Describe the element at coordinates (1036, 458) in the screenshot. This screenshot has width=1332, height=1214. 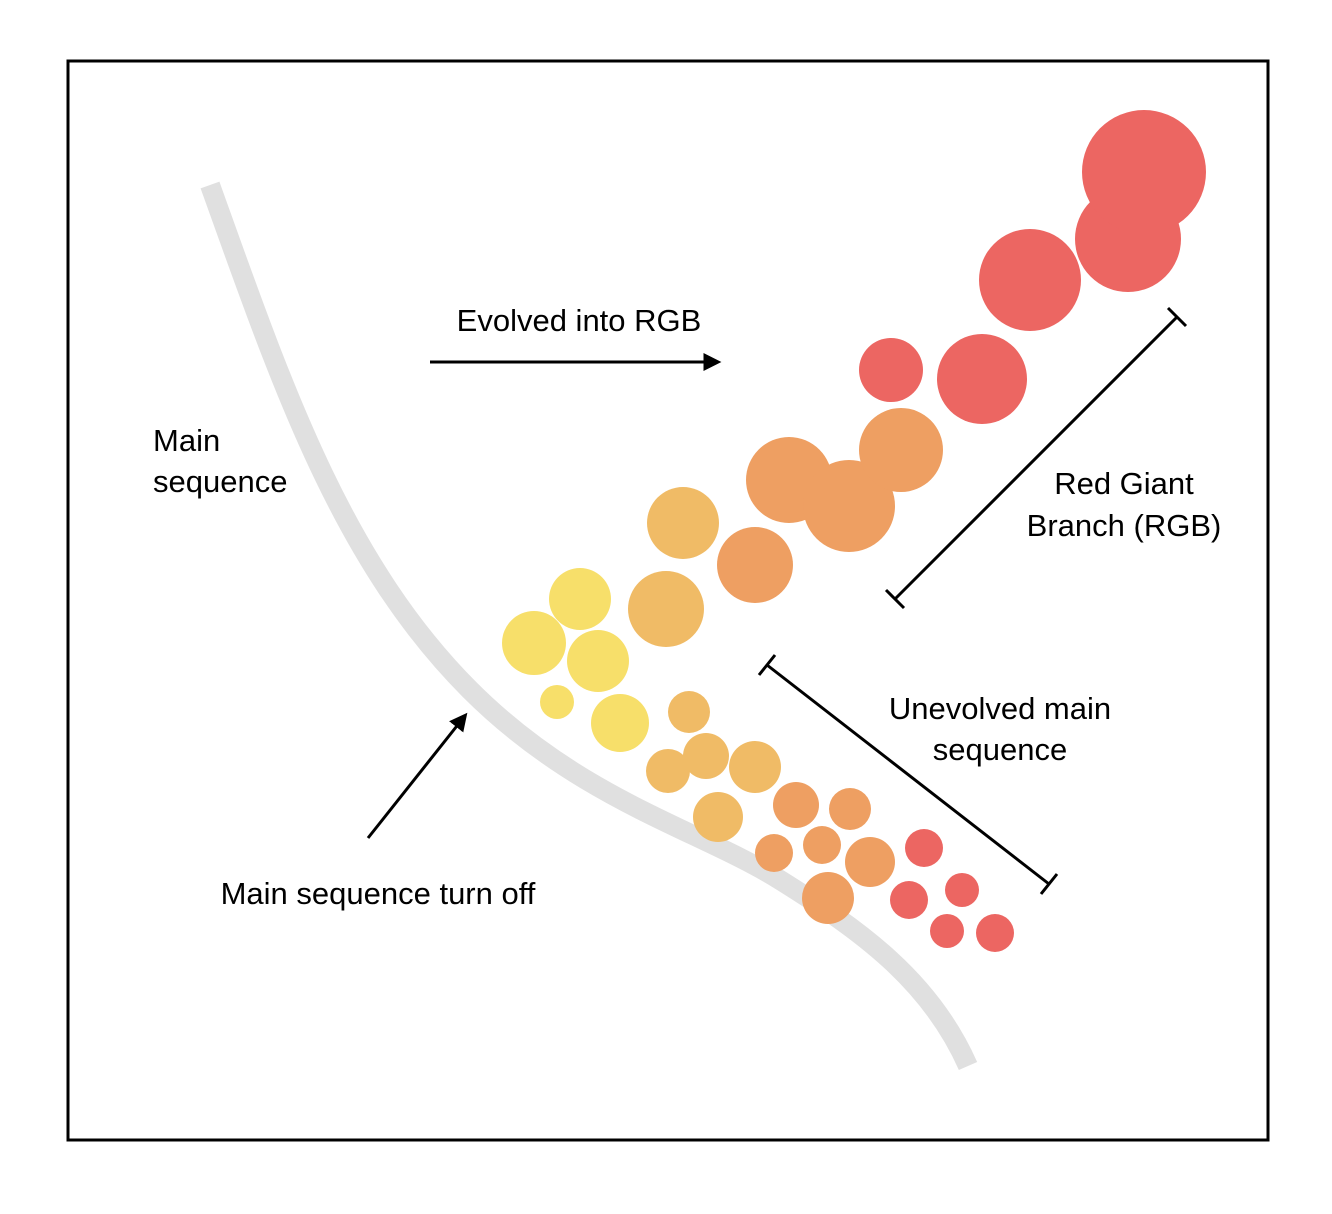
I see `rgb-bracket` at that location.